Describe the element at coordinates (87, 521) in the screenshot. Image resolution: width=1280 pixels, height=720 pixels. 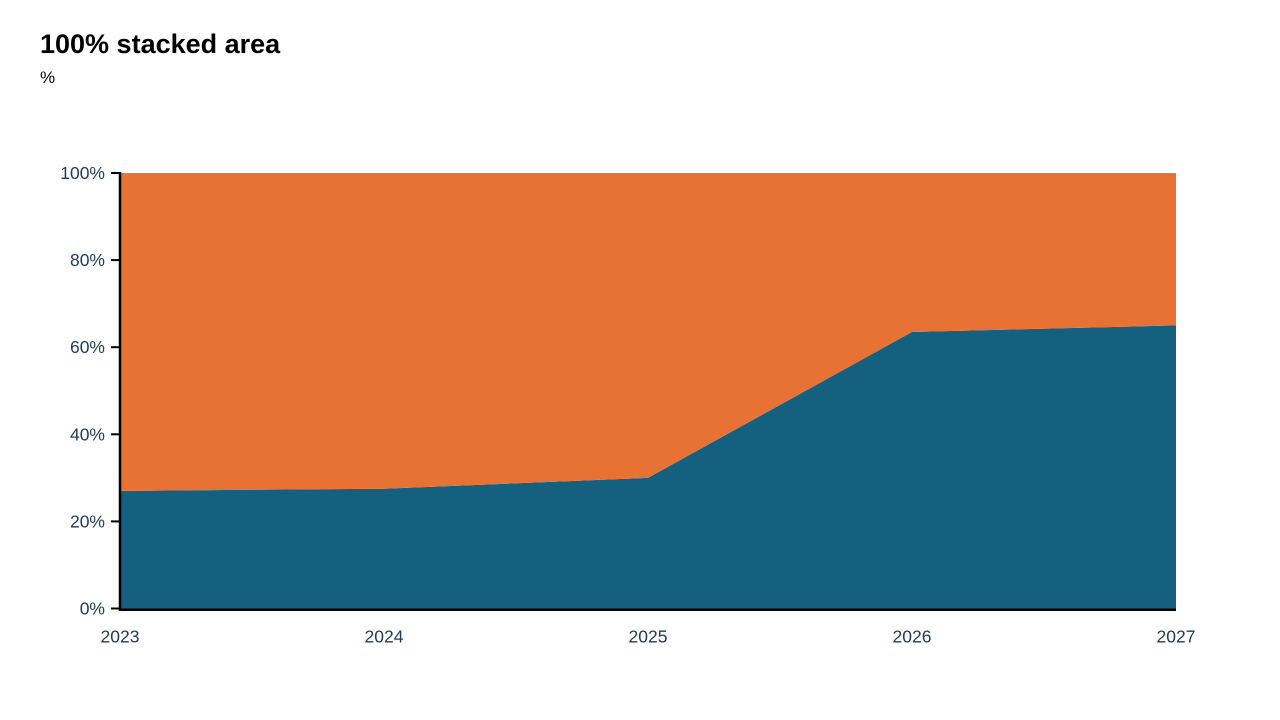
I see `y-tick-label: 20%` at that location.